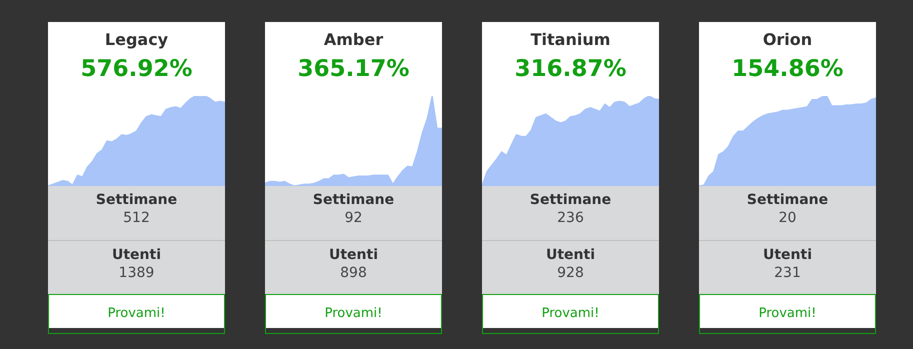 The image size is (913, 349). Describe the element at coordinates (137, 273) in the screenshot. I see `text: 1389` at that location.